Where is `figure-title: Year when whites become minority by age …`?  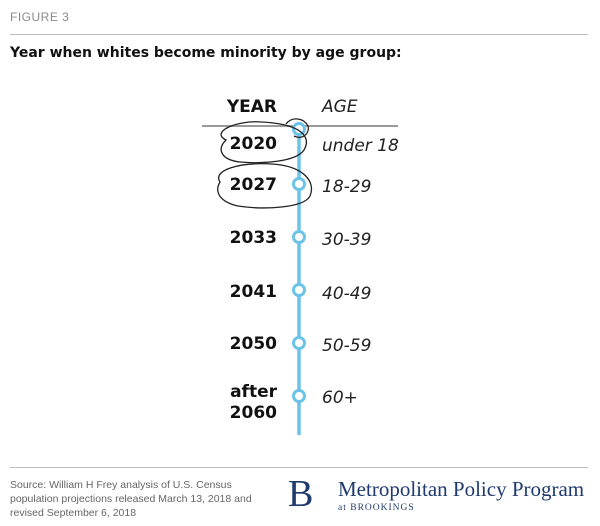
figure-title: Year when whites become minority by age … is located at coordinates (206, 53).